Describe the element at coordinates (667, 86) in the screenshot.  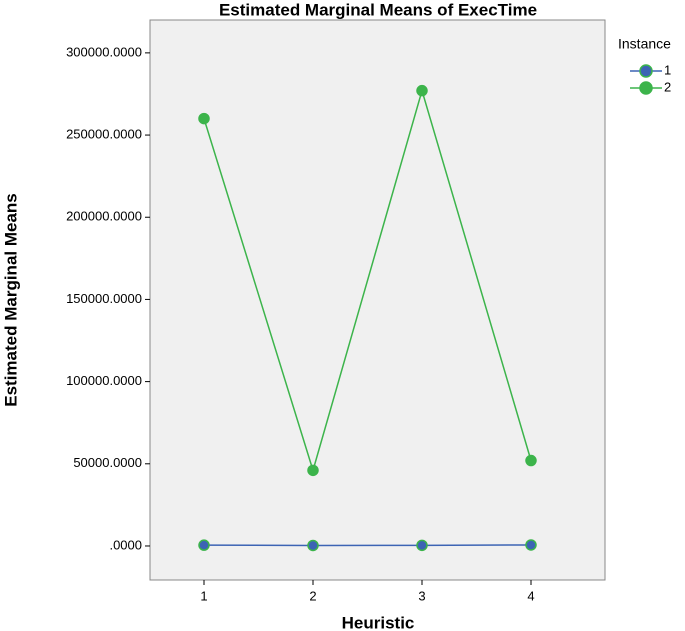
I see `legend-label: 2` at that location.